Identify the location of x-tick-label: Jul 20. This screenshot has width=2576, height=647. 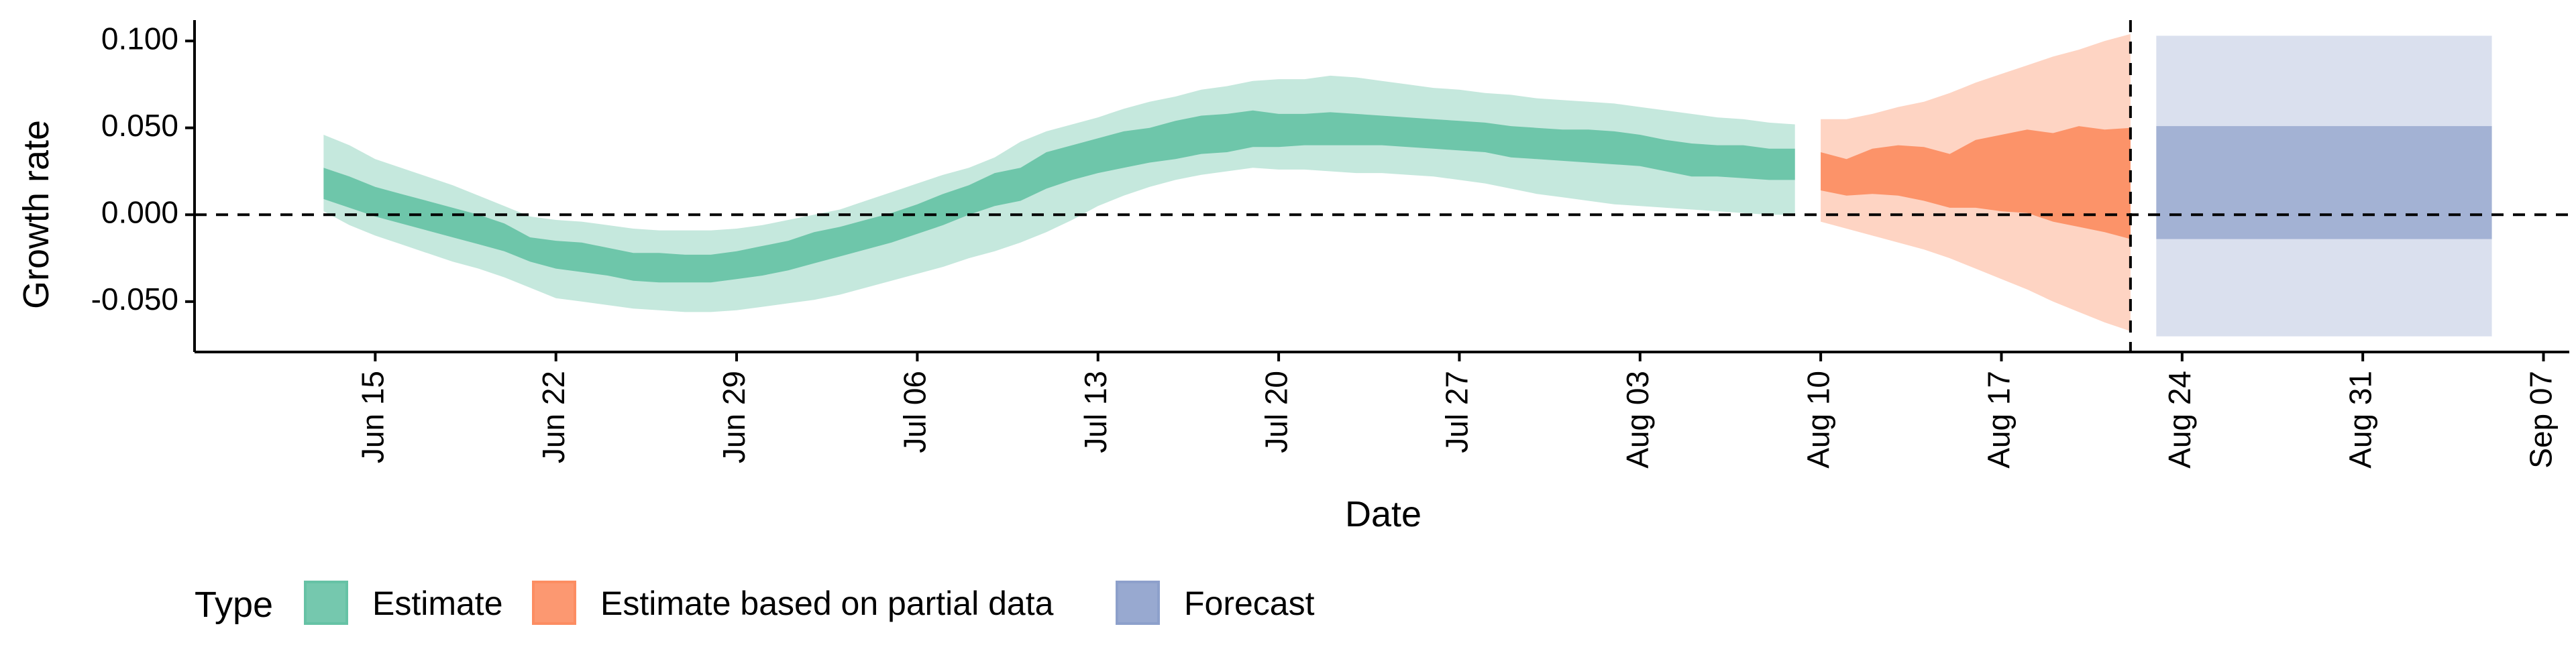
(1275, 412).